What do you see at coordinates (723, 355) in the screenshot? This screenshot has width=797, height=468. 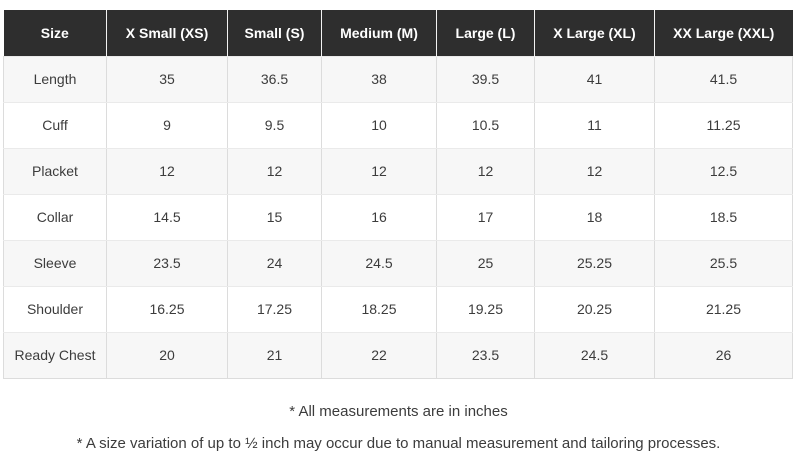 I see `size-value-cell: 26` at bounding box center [723, 355].